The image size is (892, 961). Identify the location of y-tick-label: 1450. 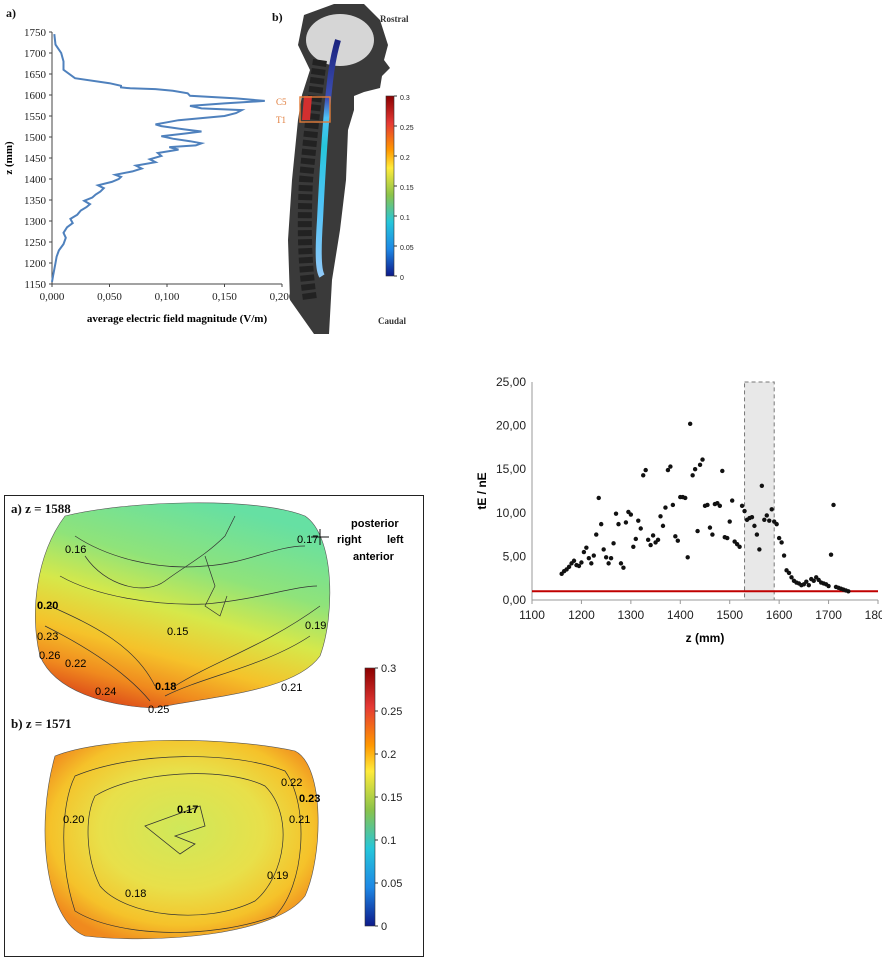
(35, 159).